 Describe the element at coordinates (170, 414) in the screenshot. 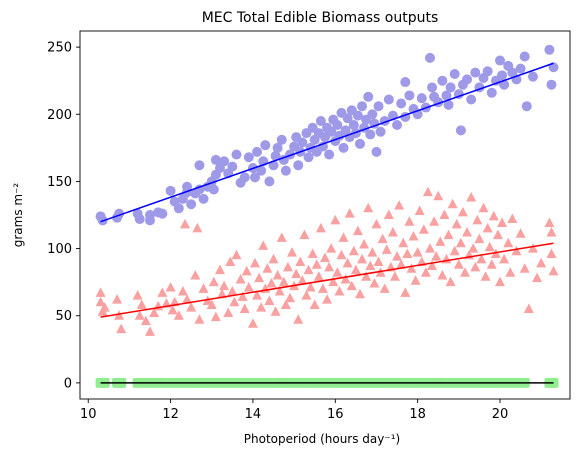

I see `x-tick-label: 12` at that location.